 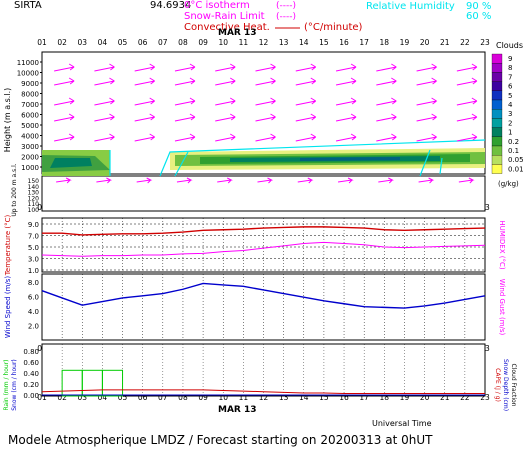 I want to click on hour-row-1-tick-02: 02, so click(x=62, y=42).